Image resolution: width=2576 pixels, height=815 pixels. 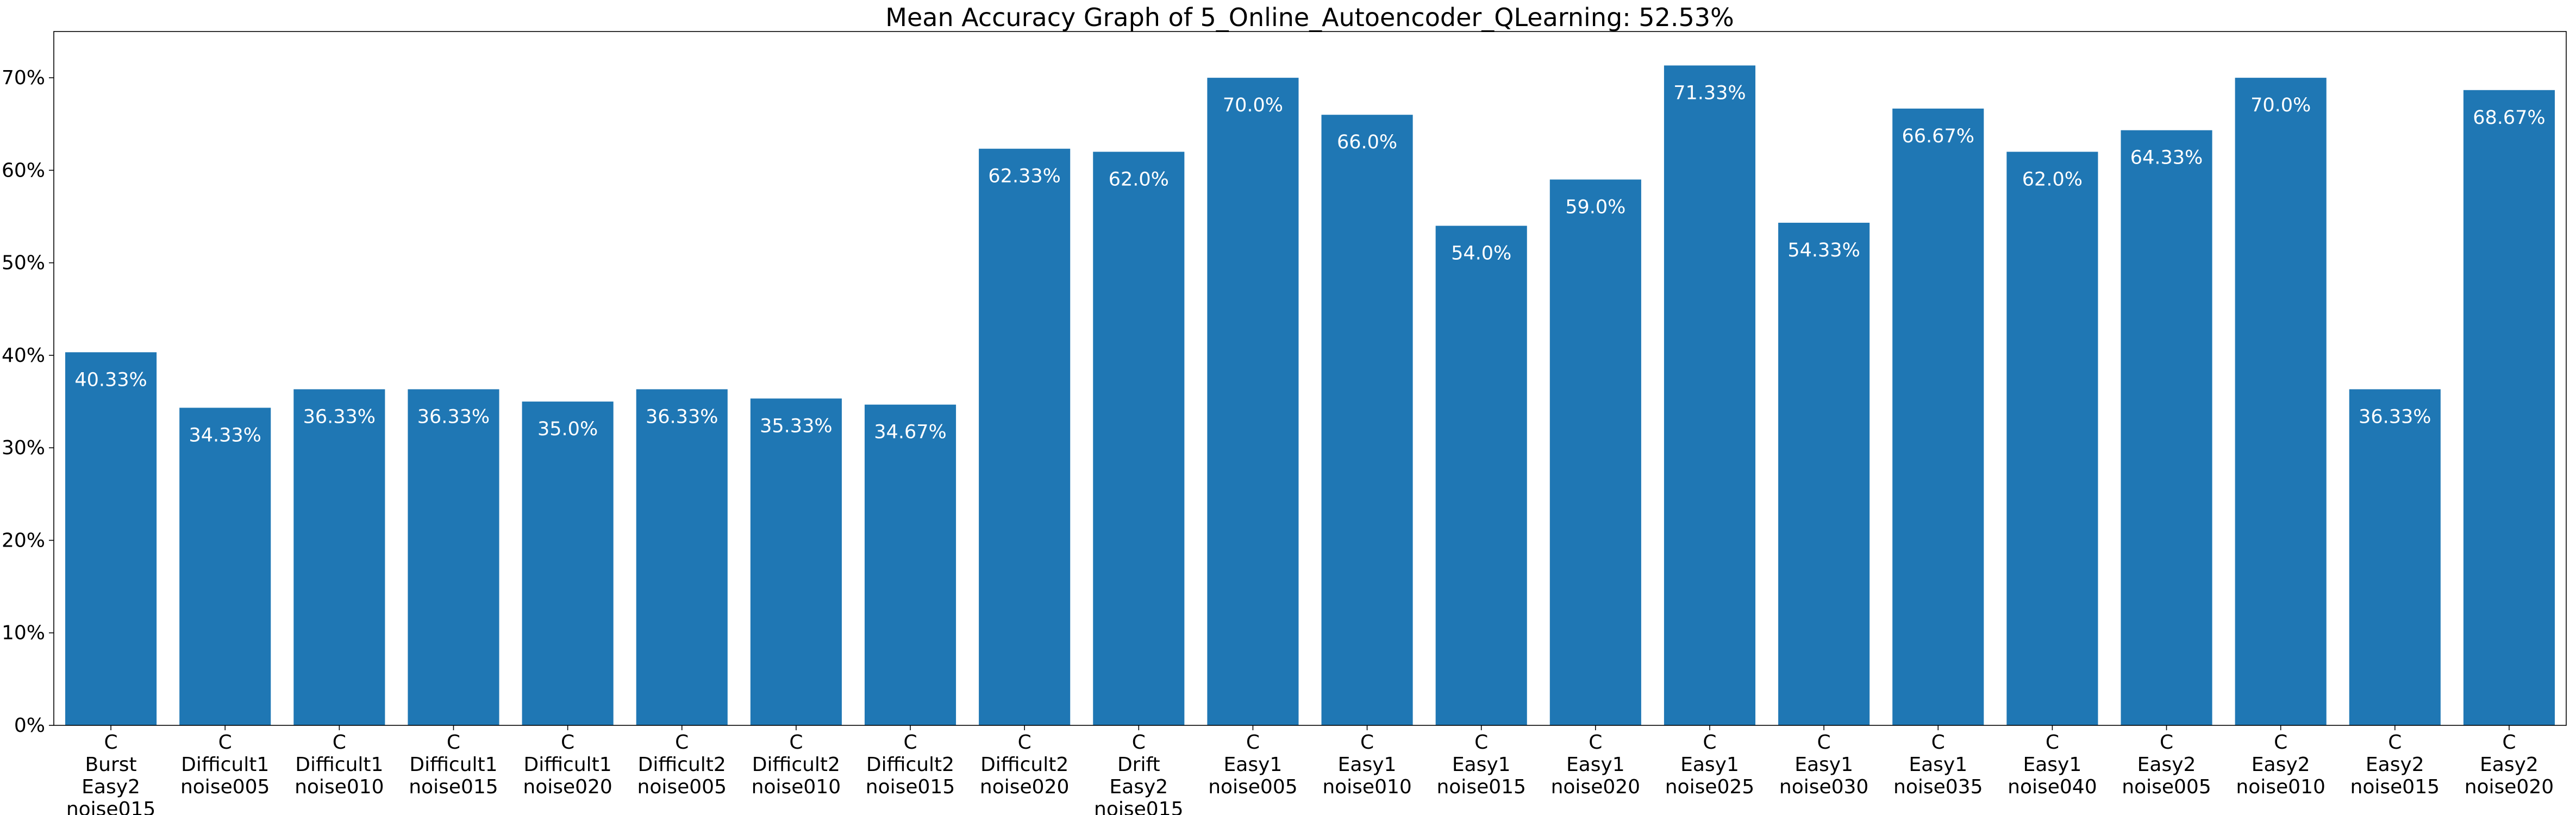 I want to click on x-tick-label: C Easy1 noise040, so click(x=2052, y=764).